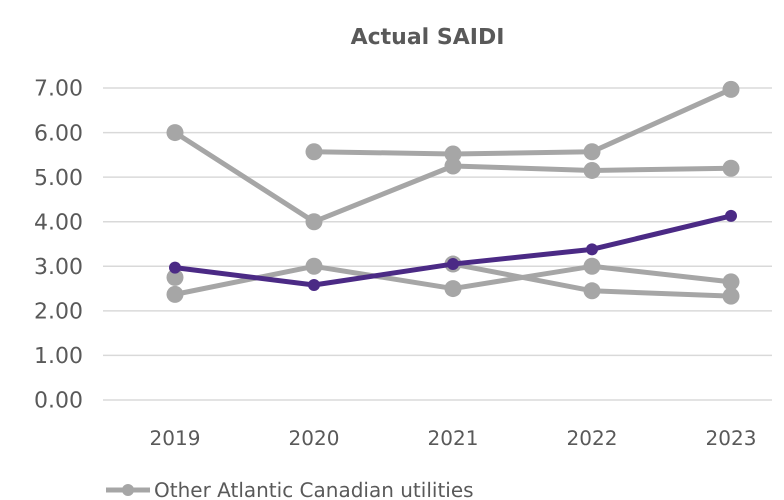 This screenshot has width=784, height=500. I want to click on y-tick-label: 6.00, so click(58, 133).